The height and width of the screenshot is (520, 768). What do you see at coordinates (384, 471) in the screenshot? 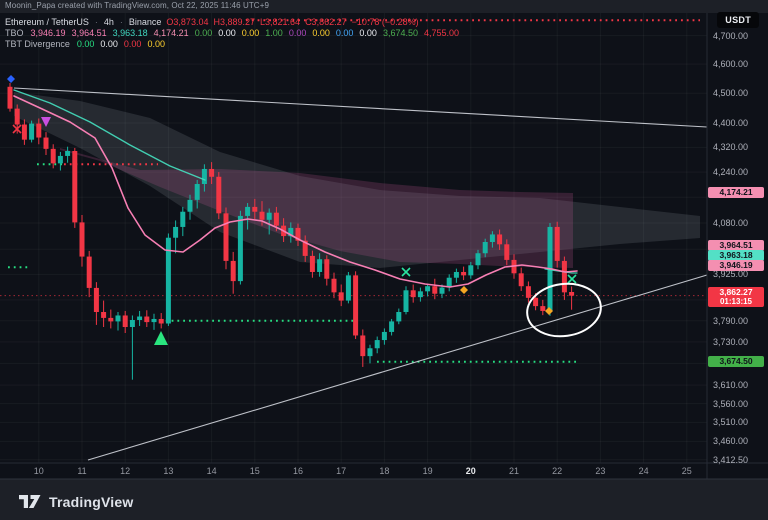
I see `time-tick-label: 18` at bounding box center [384, 471].